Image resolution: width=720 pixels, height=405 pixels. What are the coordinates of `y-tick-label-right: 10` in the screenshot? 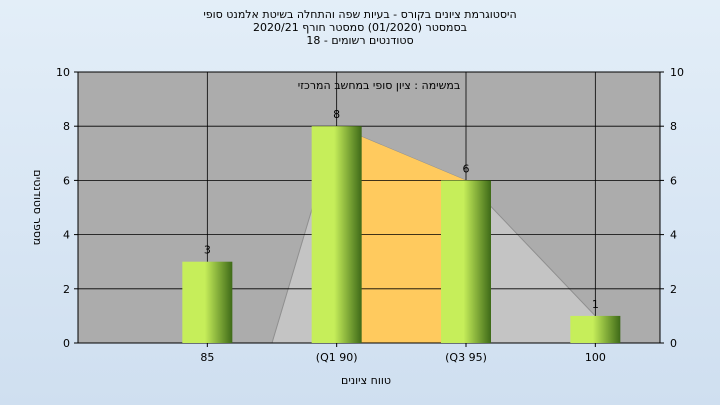 It's located at (677, 72).